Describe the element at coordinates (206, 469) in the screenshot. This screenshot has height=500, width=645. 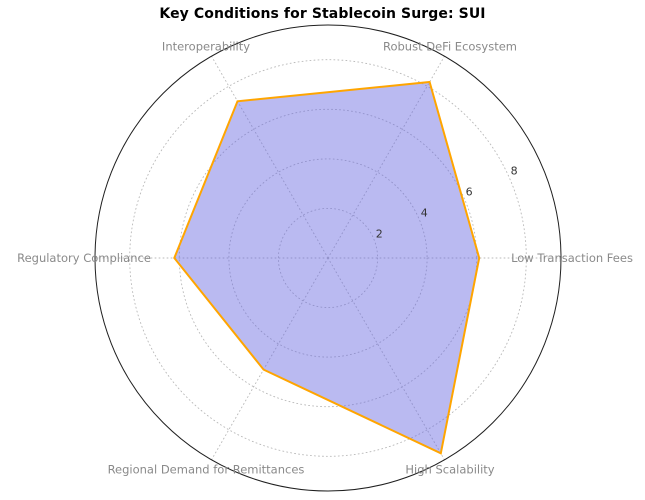
I see `category-label: Regional Demand for Remittances` at that location.